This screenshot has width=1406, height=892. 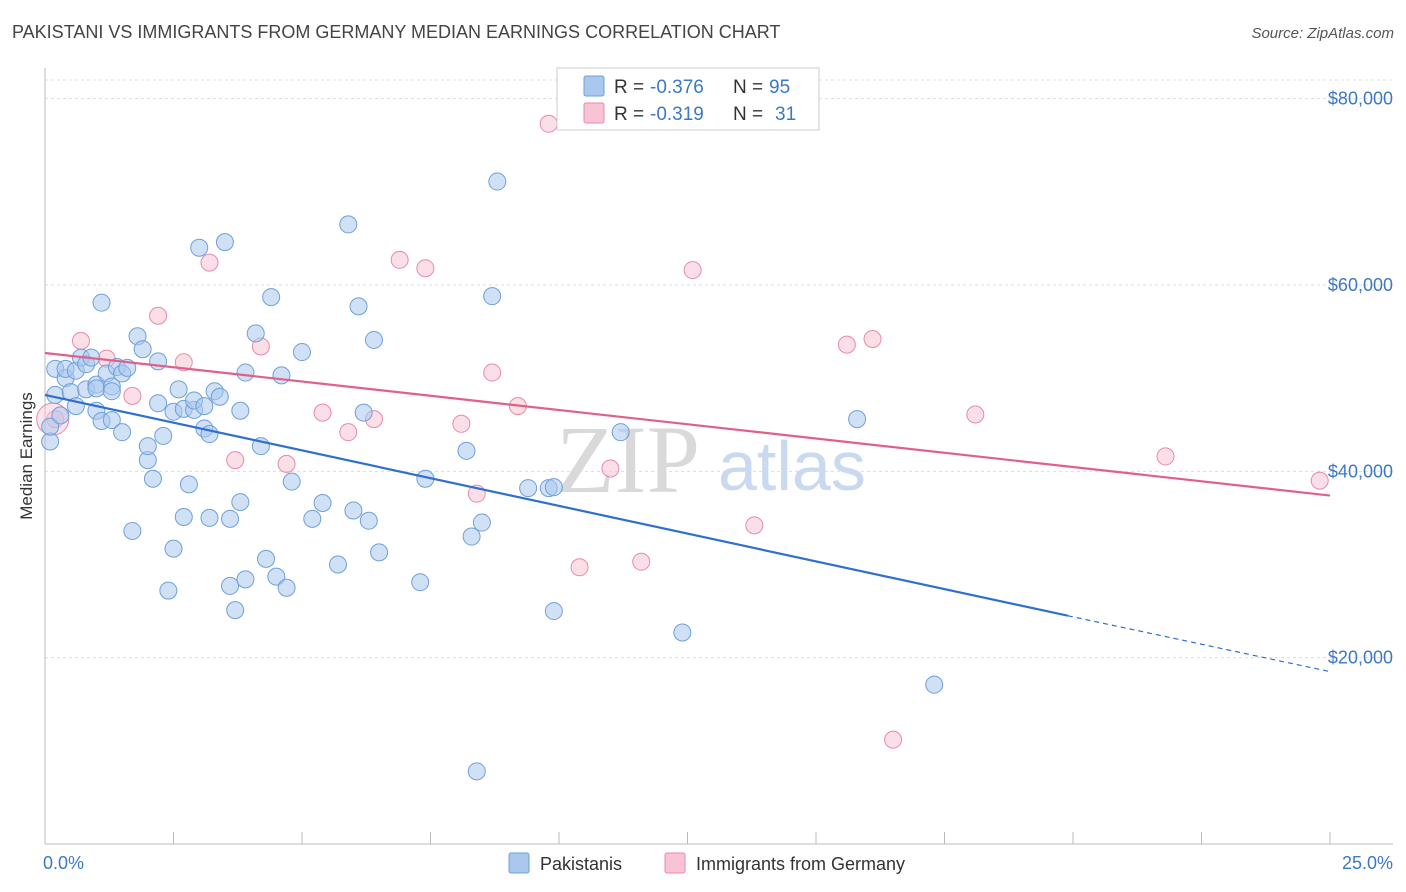 What do you see at coordinates (594, 113) in the screenshot?
I see `legend-swatch-germany` at bounding box center [594, 113].